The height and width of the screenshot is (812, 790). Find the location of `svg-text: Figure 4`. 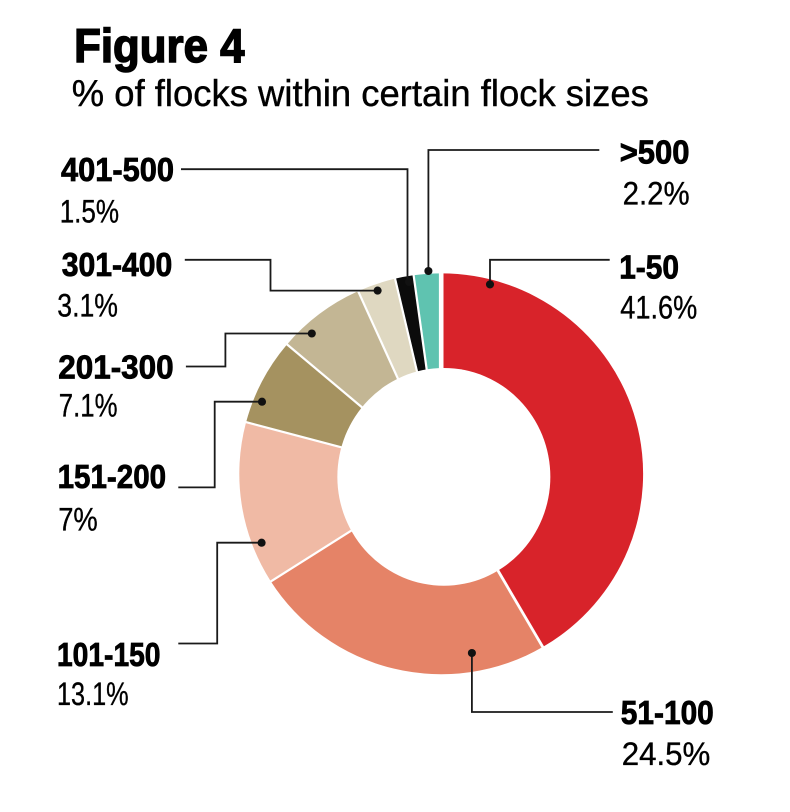

svg-text: Figure 4 is located at coordinates (159, 46).